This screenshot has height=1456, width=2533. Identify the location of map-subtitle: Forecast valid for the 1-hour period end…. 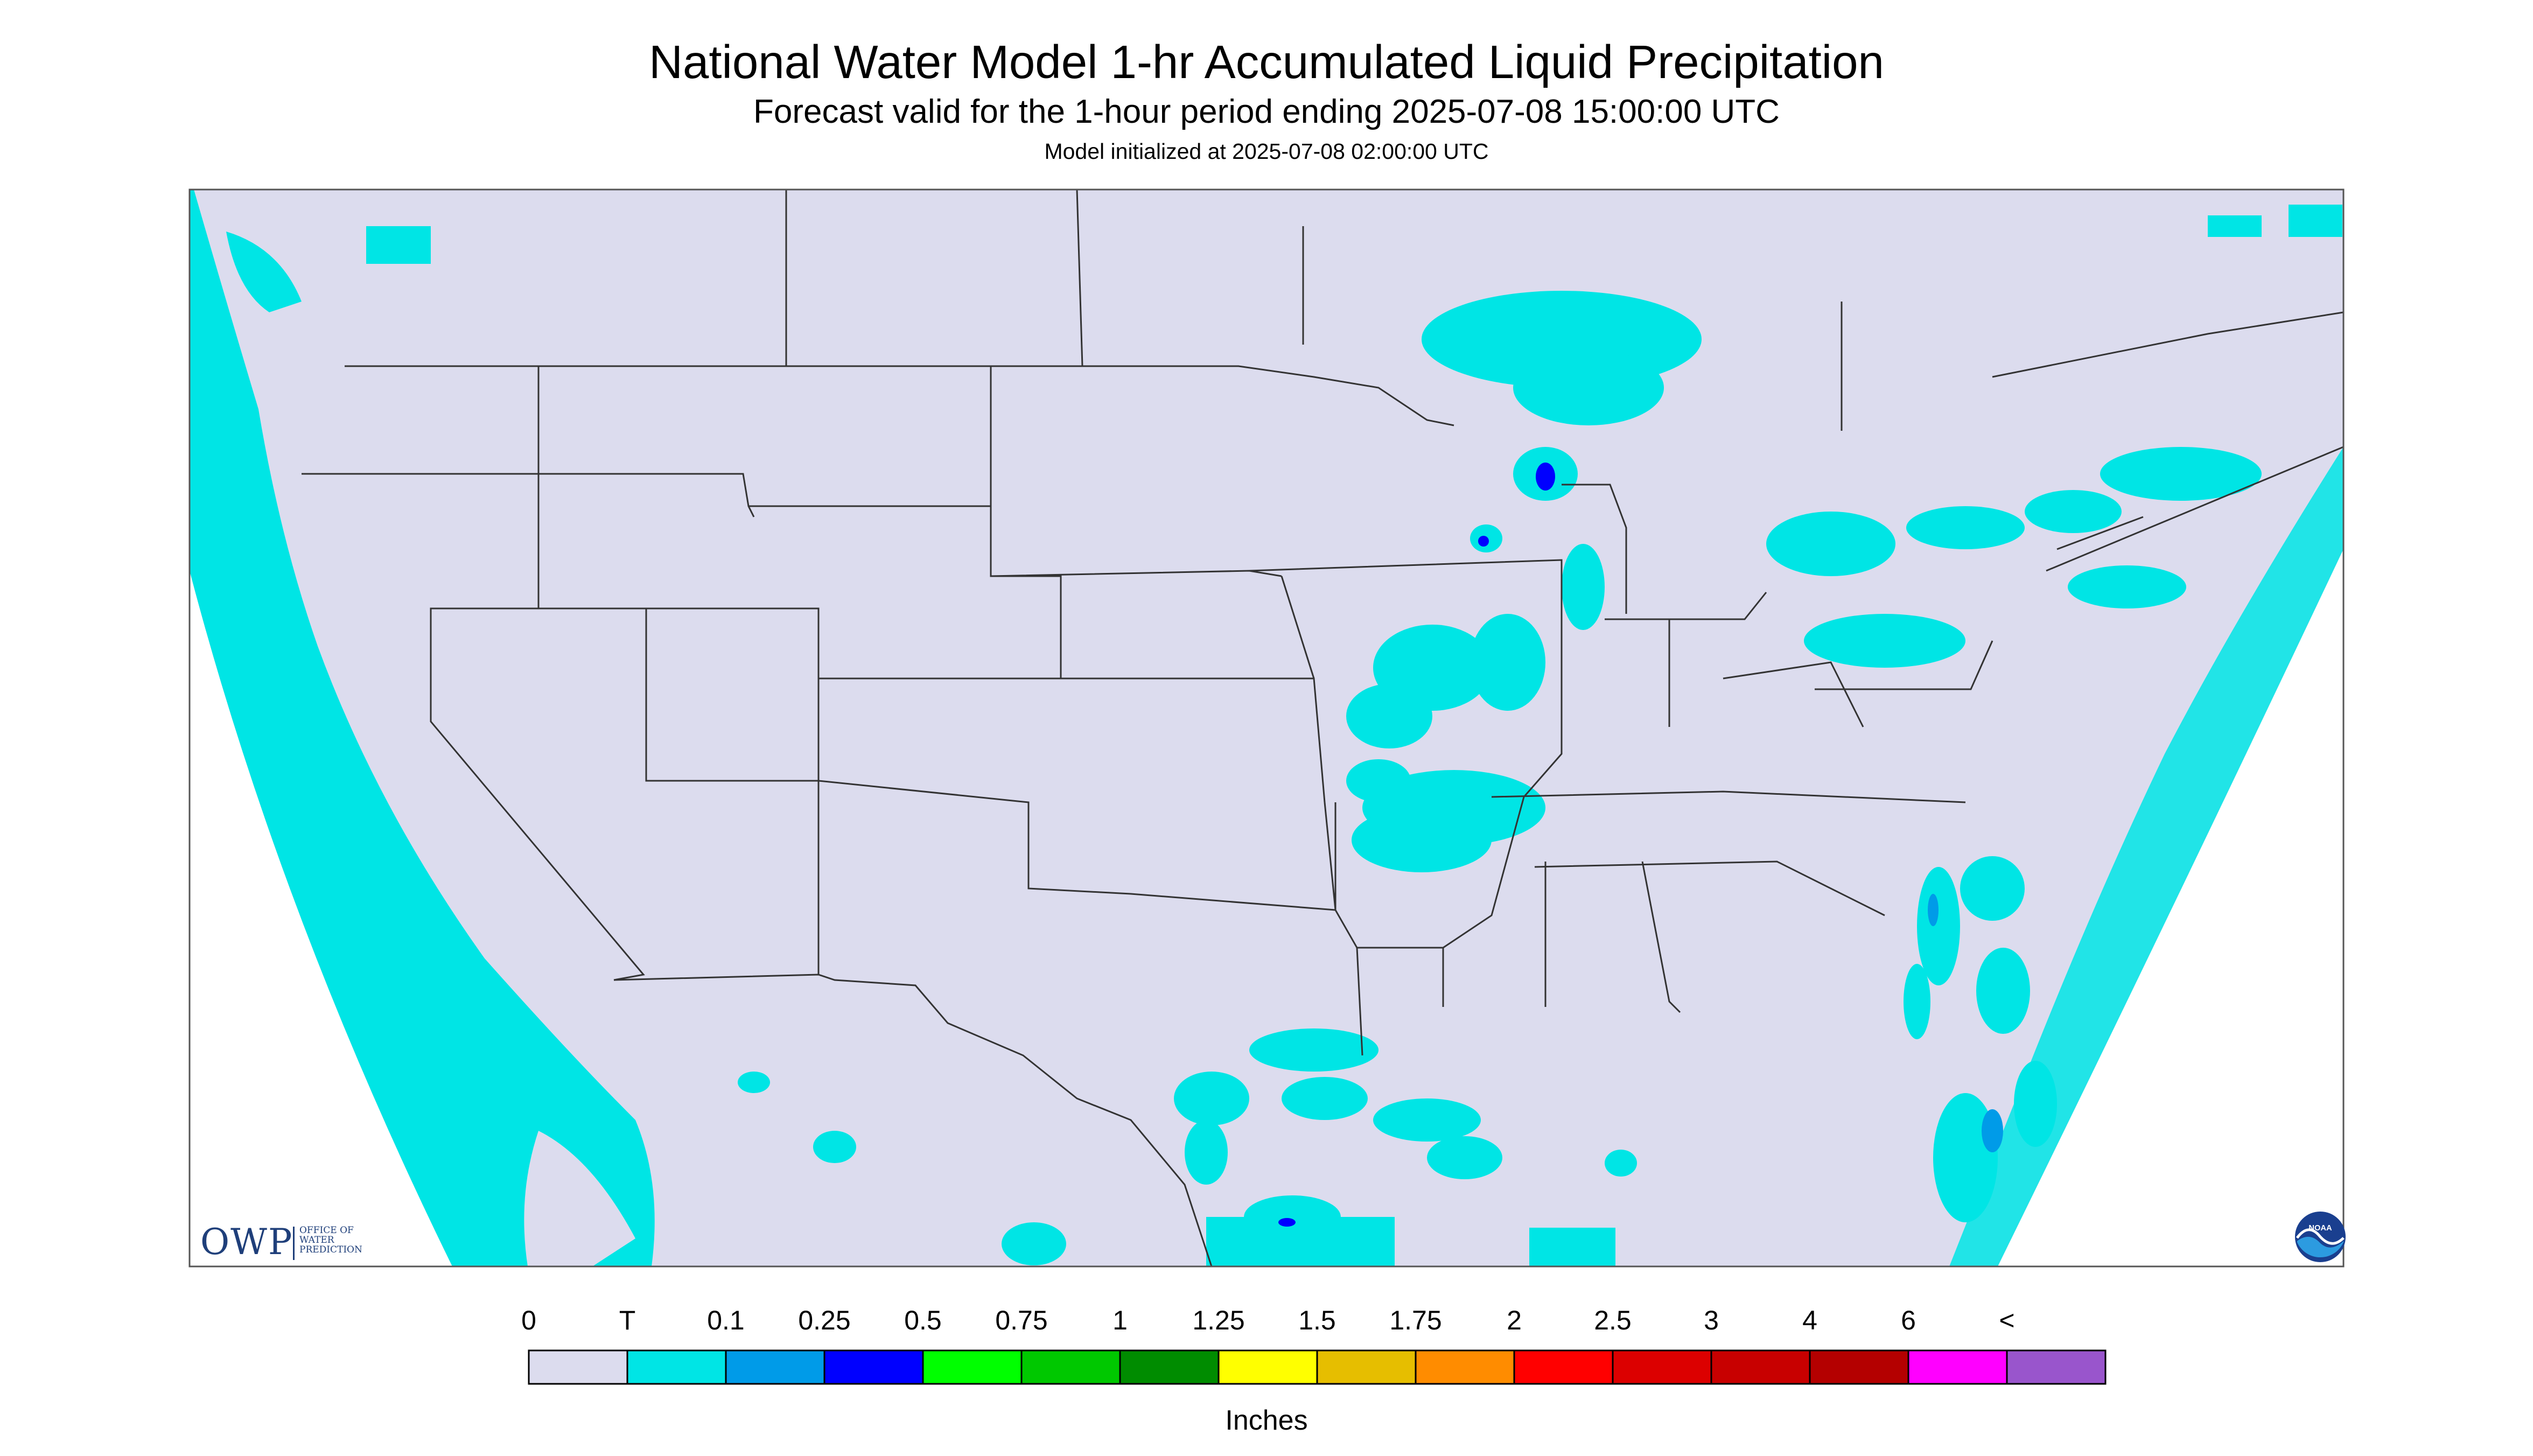
(1266, 111).